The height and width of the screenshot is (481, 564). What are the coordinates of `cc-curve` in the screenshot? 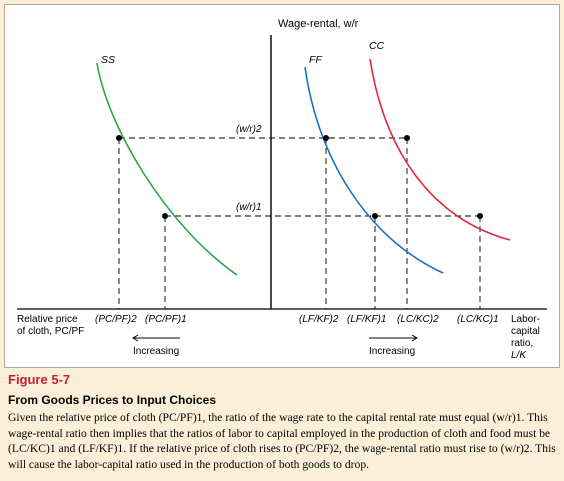 It's located at (440, 149).